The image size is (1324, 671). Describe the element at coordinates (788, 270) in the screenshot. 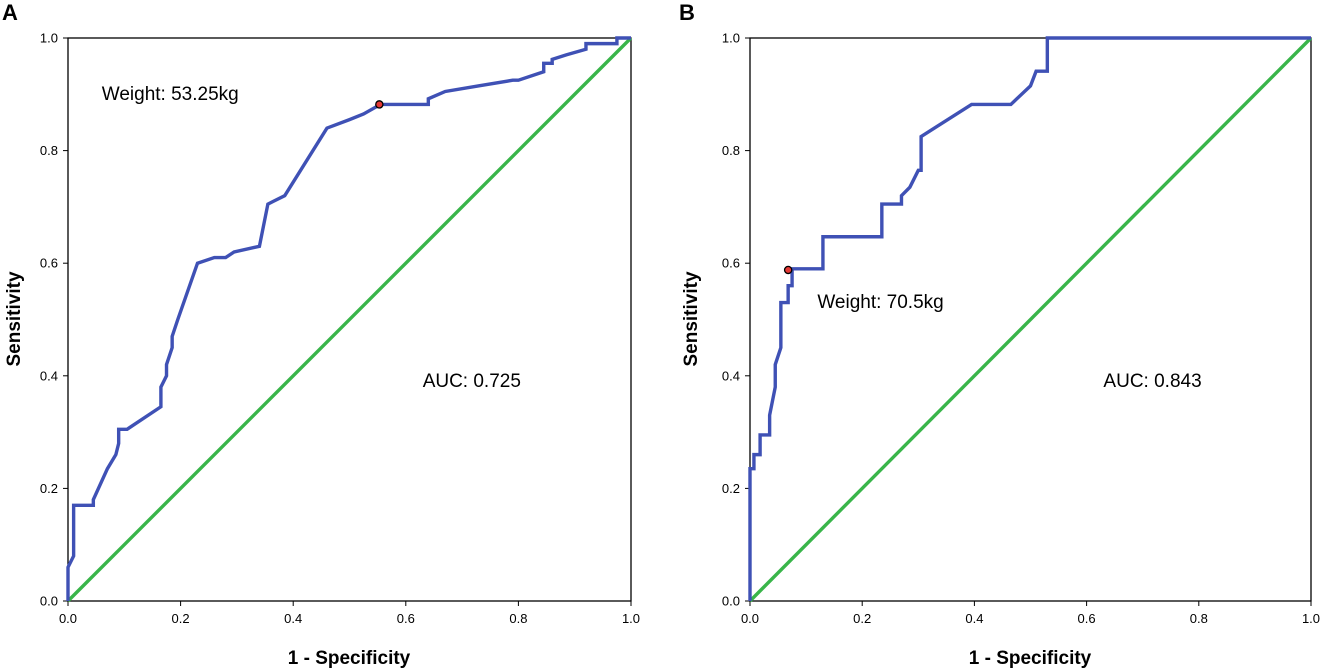

I see `panel-b-cutoff-point` at that location.